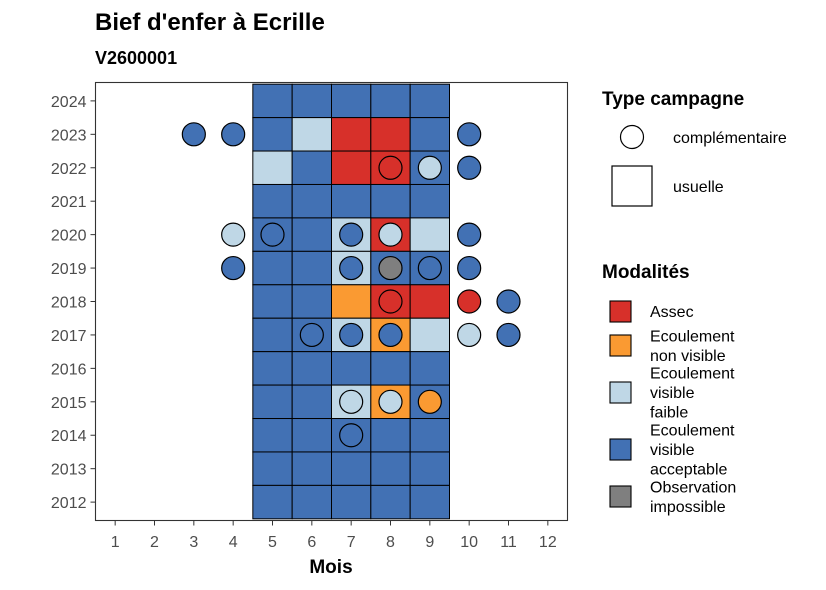 The width and height of the screenshot is (826, 590). I want to click on x-tick-label: 11, so click(508, 542).